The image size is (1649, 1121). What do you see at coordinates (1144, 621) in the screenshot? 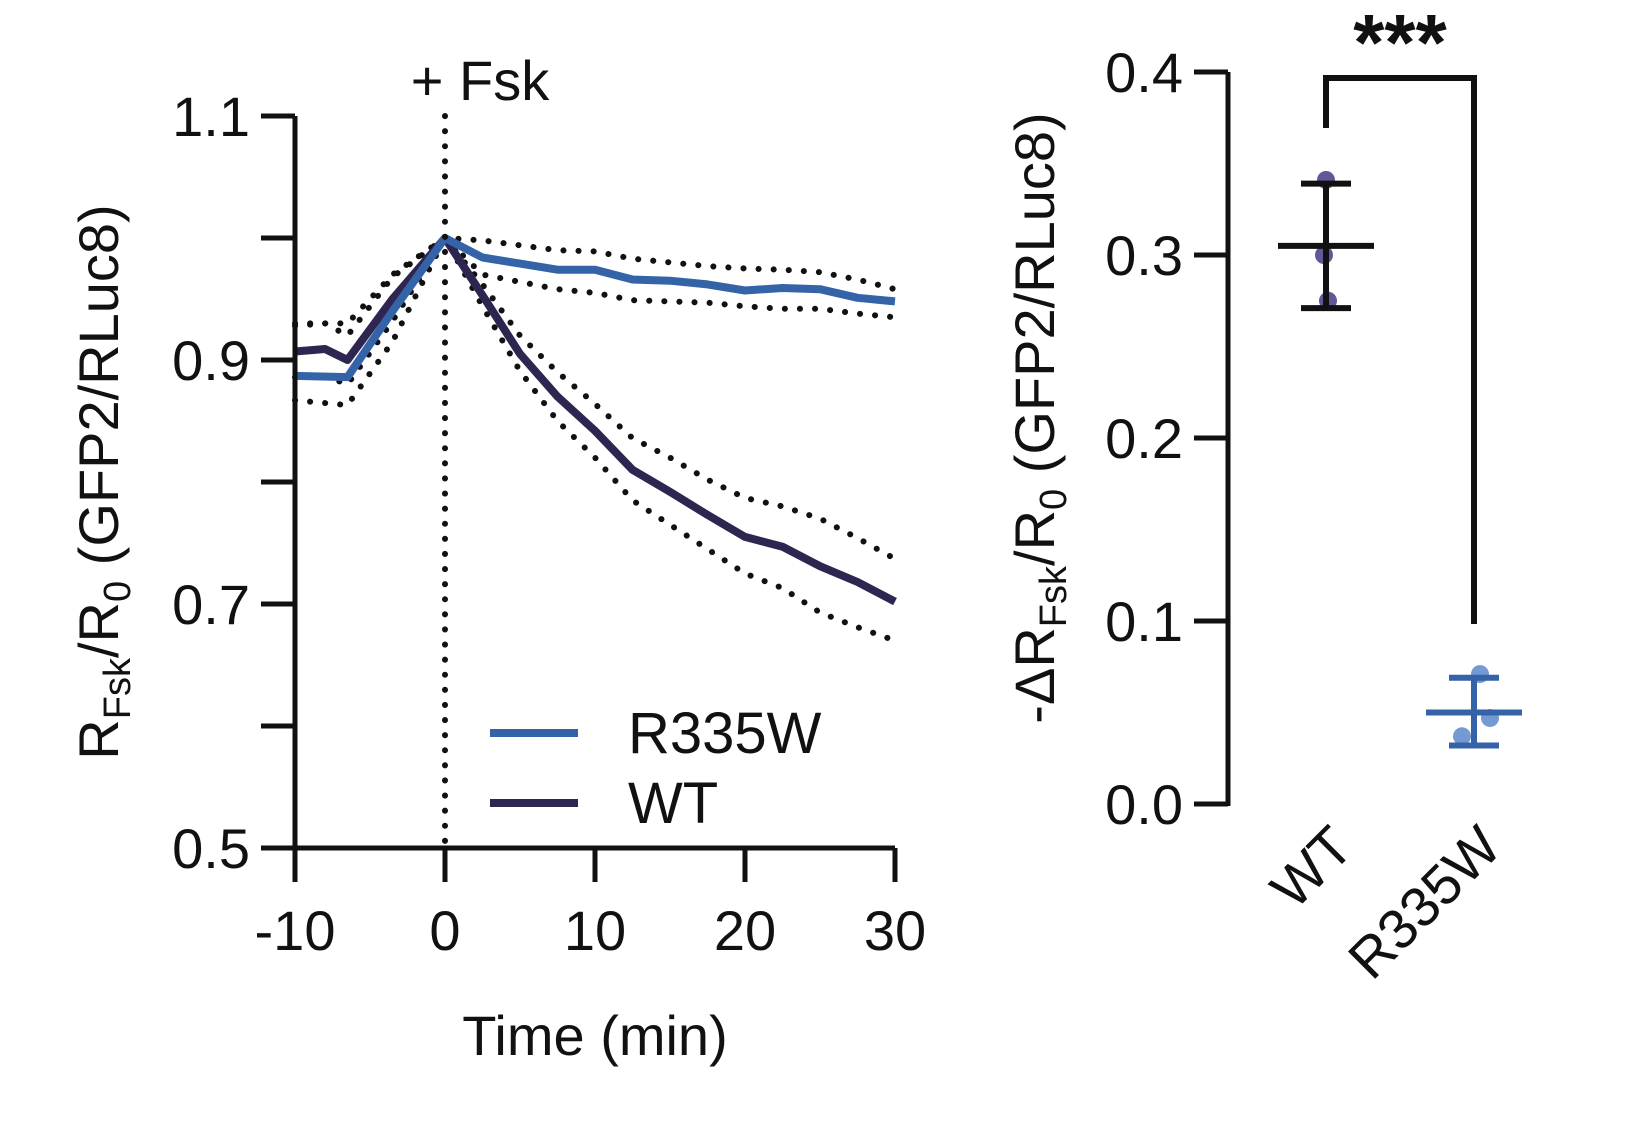
I see `right-y-tick-label: 0.1` at bounding box center [1144, 621].